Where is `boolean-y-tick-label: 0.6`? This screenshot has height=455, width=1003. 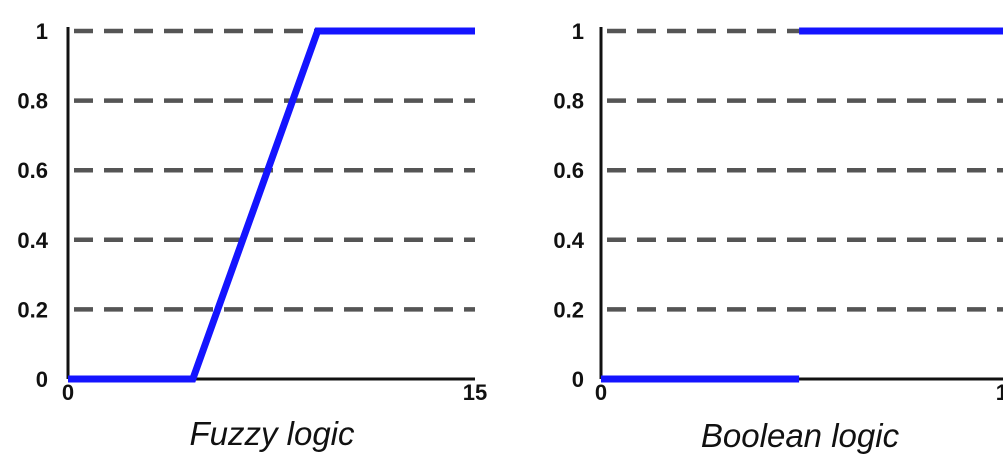
boolean-y-tick-label: 0.6 is located at coordinates (568, 170).